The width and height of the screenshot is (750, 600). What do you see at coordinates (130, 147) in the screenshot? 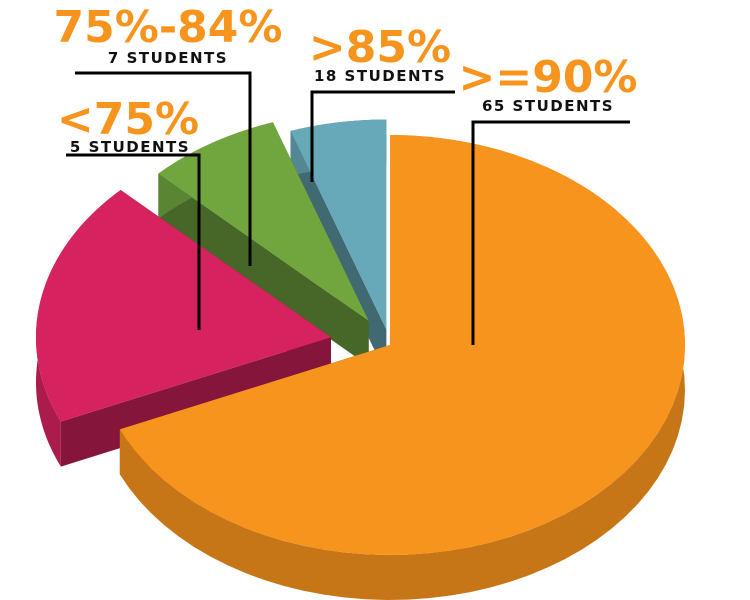
I see `count-label-lt75: 5 STUDENTS` at bounding box center [130, 147].